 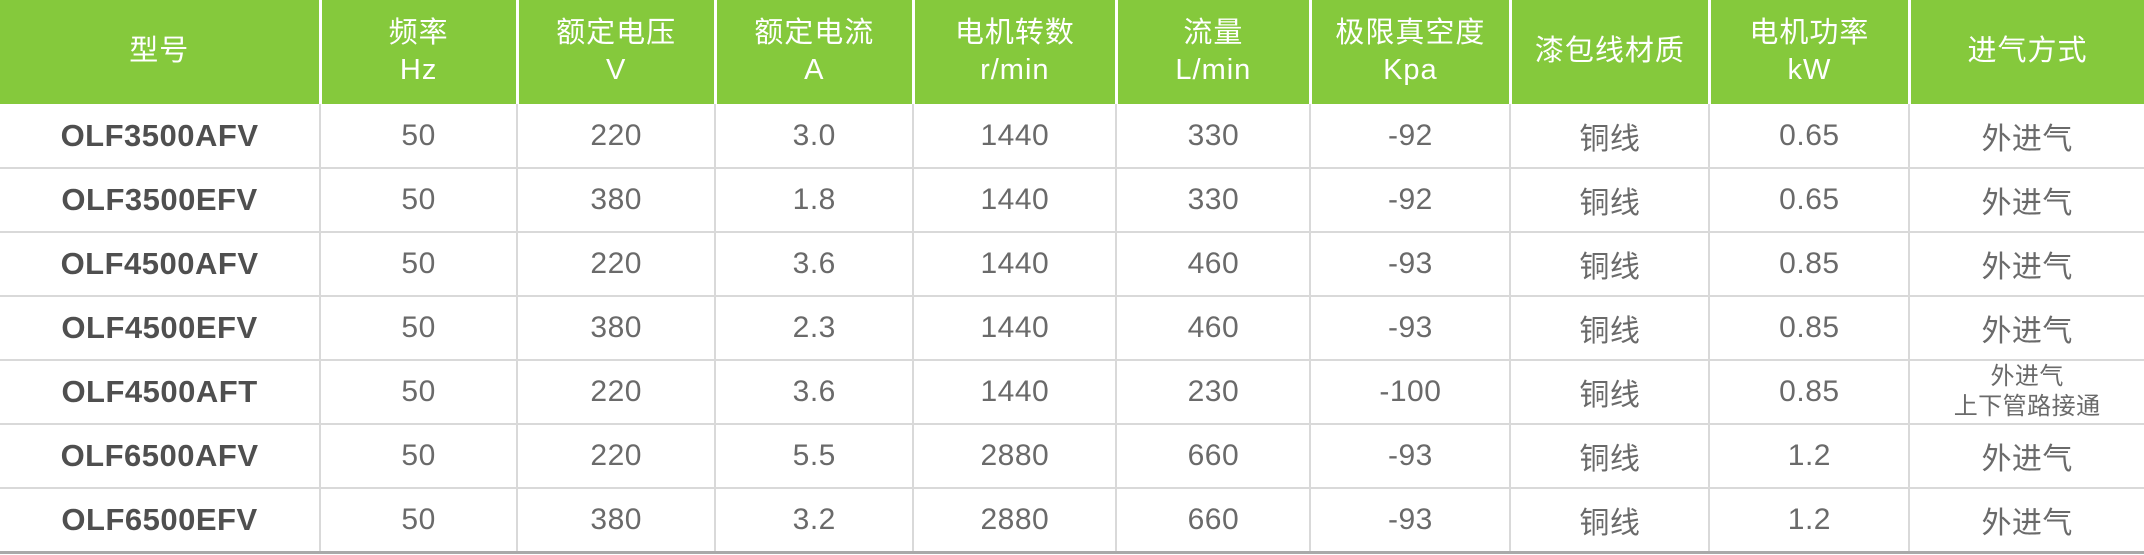 I want to click on model-cell: OLF6500EFV, so click(x=160, y=519).